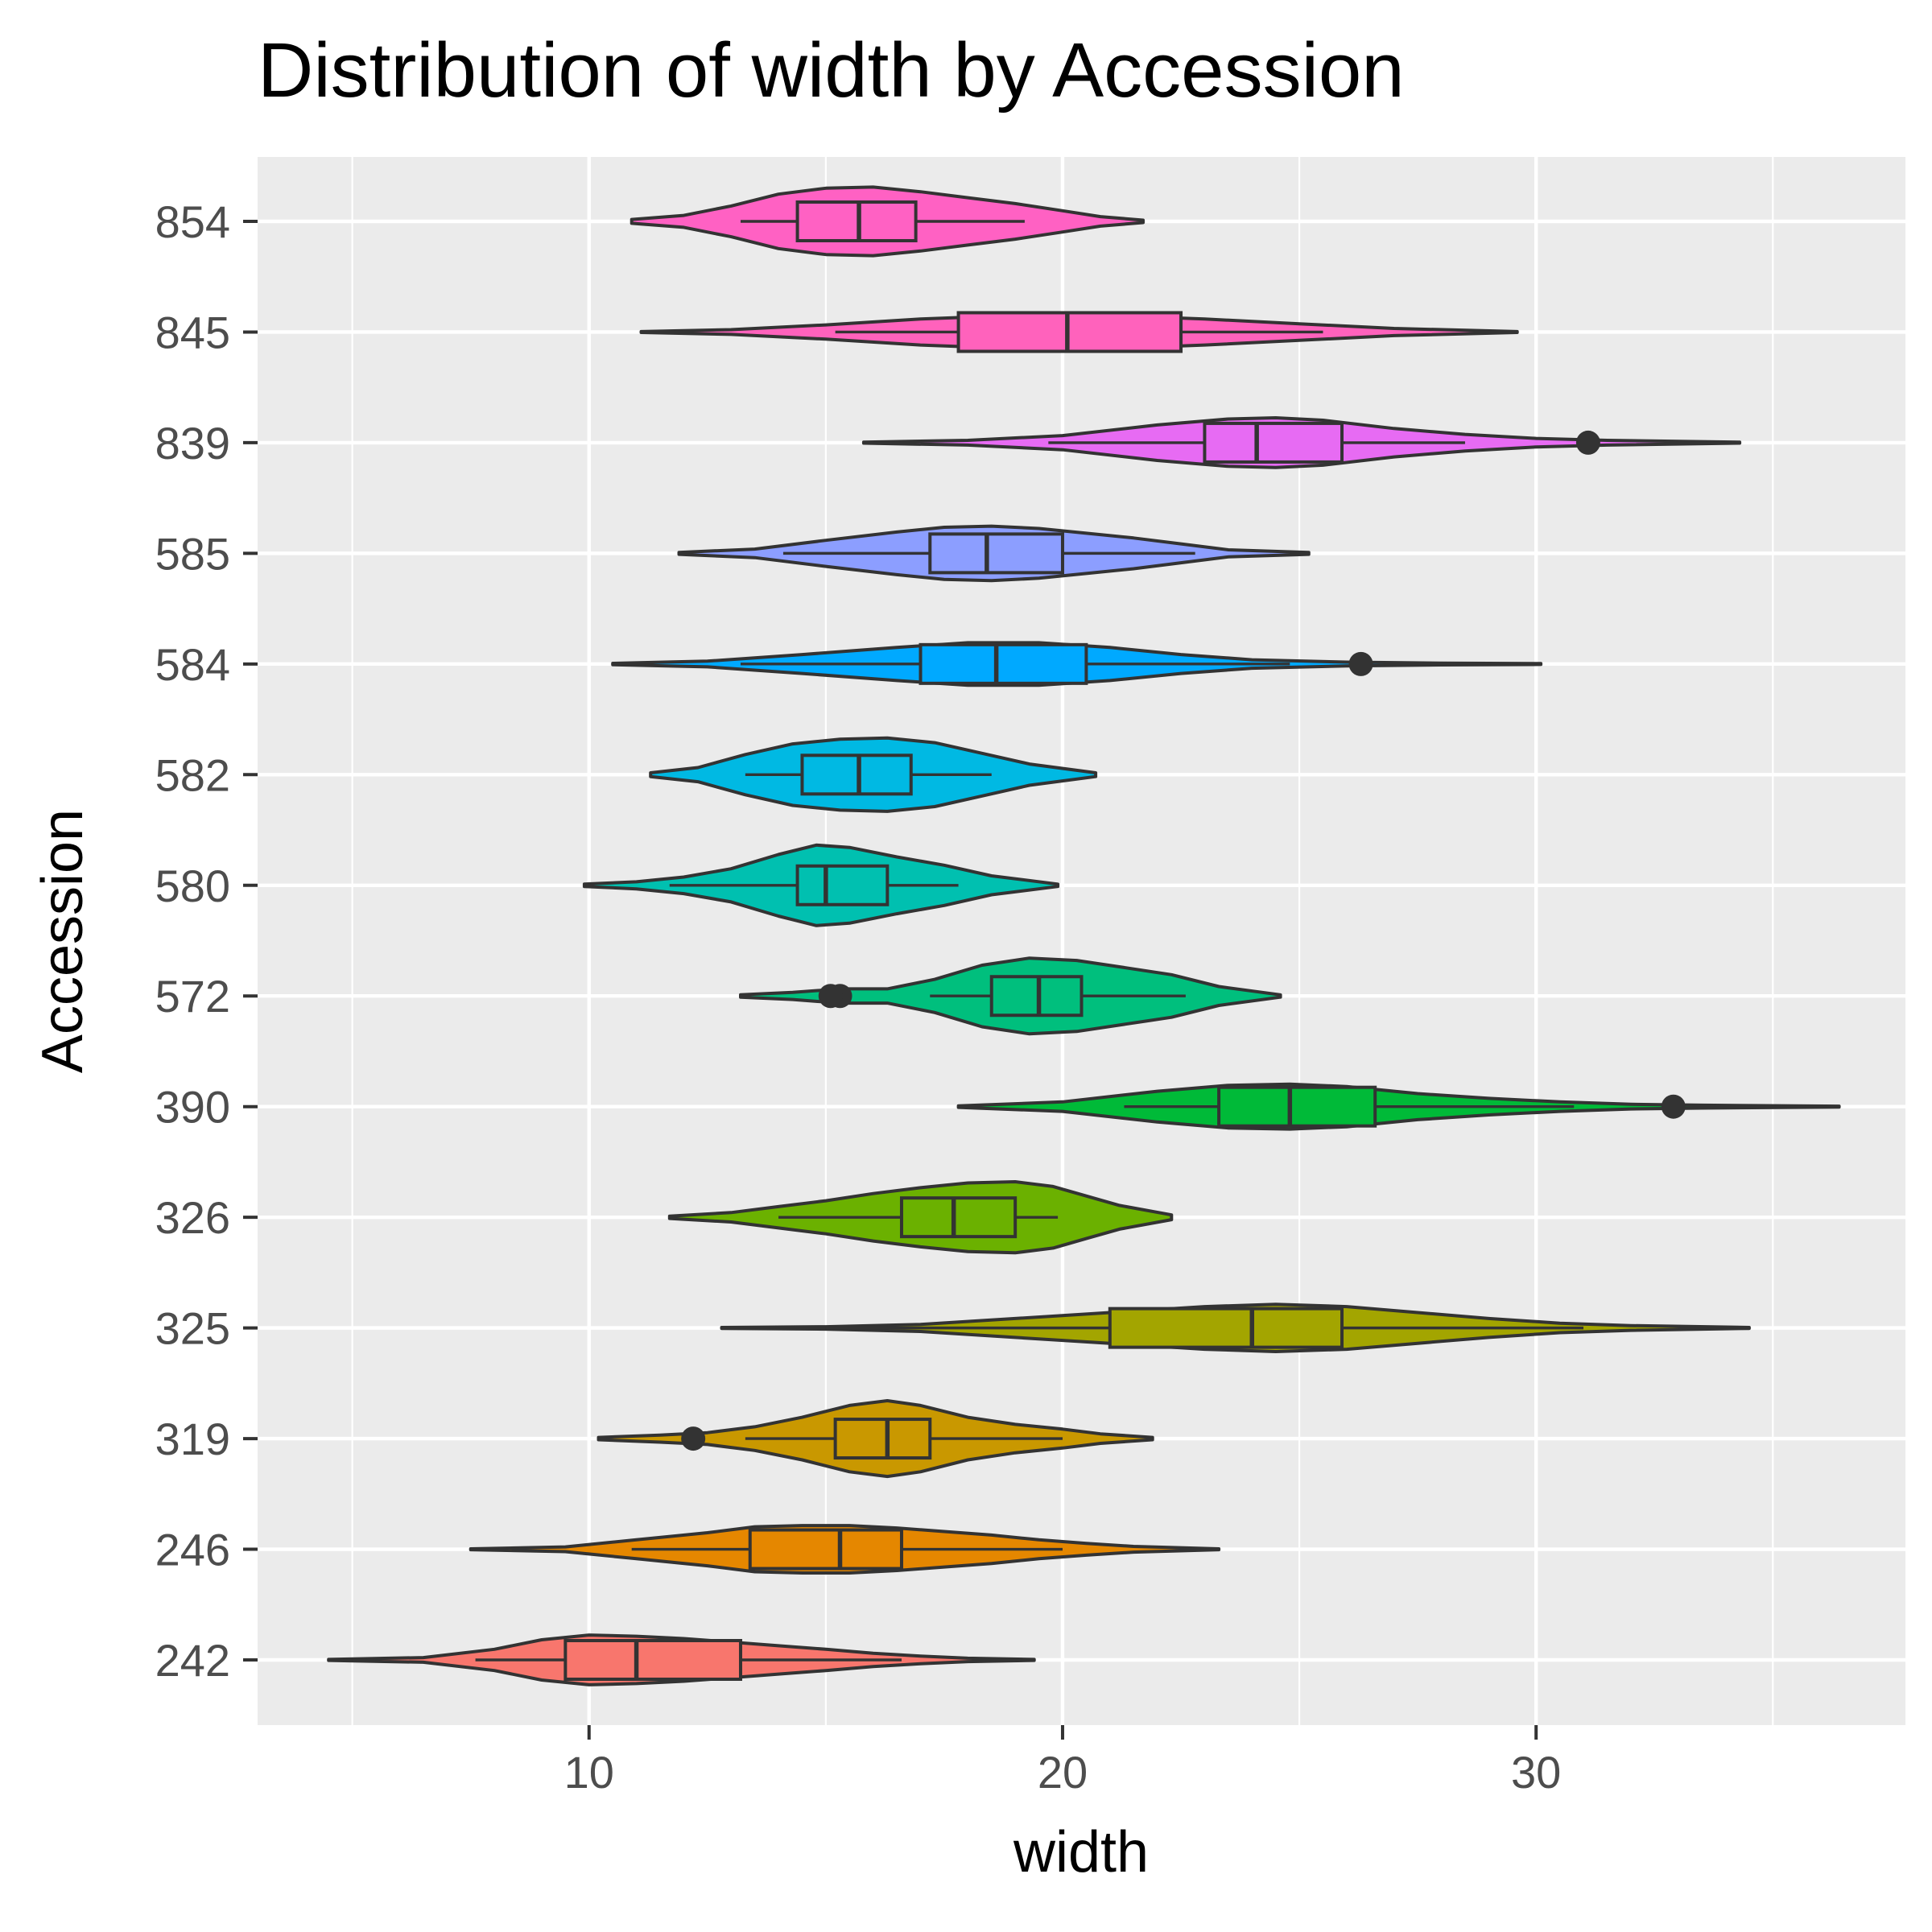 This screenshot has width=1932, height=1932. What do you see at coordinates (1536, 1772) in the screenshot?
I see `x-tick-label: 30` at bounding box center [1536, 1772].